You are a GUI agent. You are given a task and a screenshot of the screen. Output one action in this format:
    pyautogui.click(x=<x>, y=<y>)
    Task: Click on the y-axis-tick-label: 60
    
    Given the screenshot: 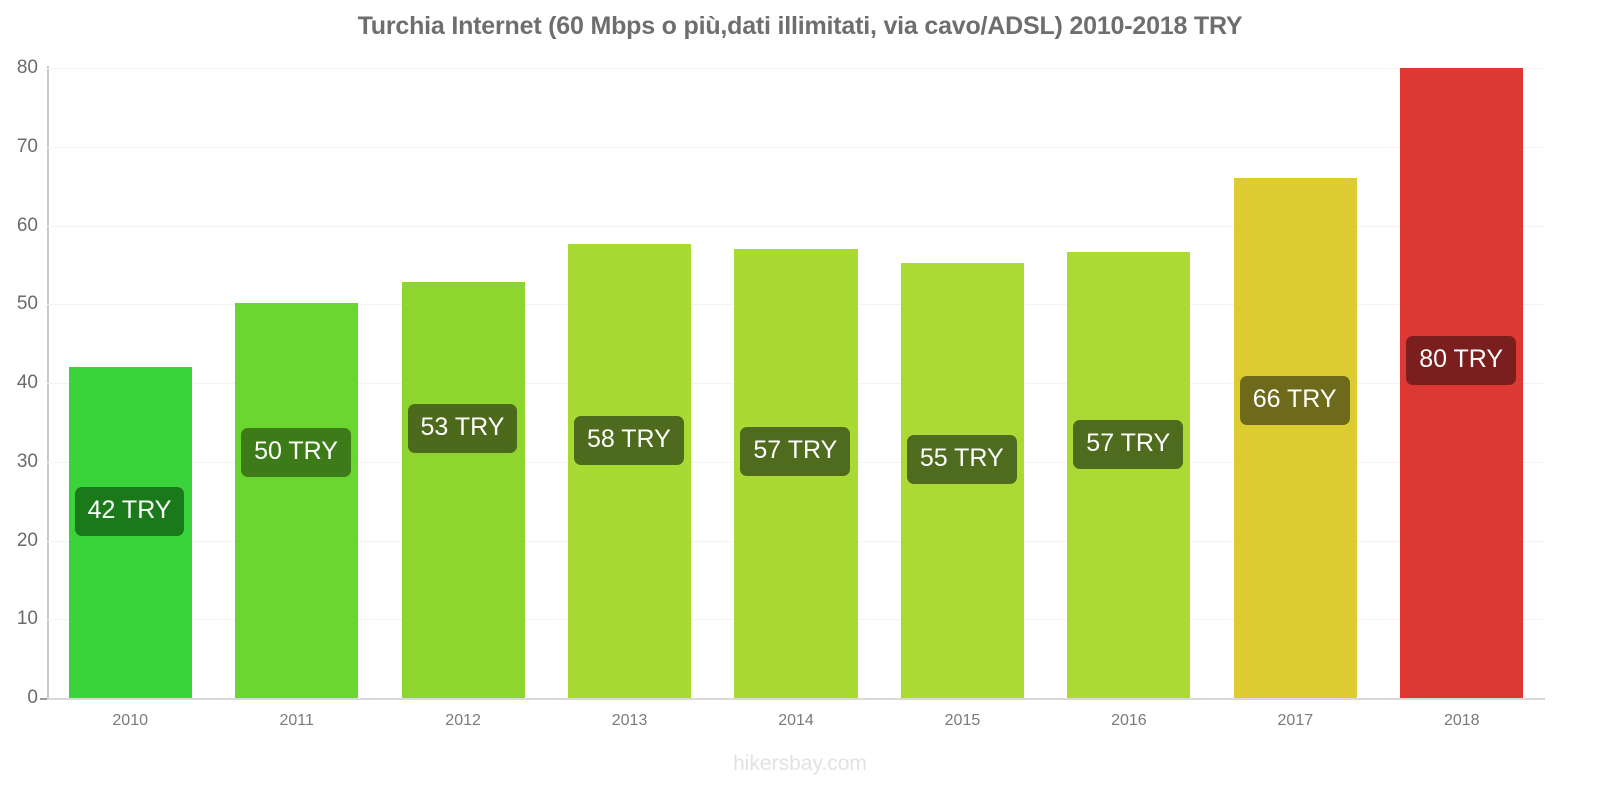 What is the action you would take?
    pyautogui.click(x=27, y=225)
    